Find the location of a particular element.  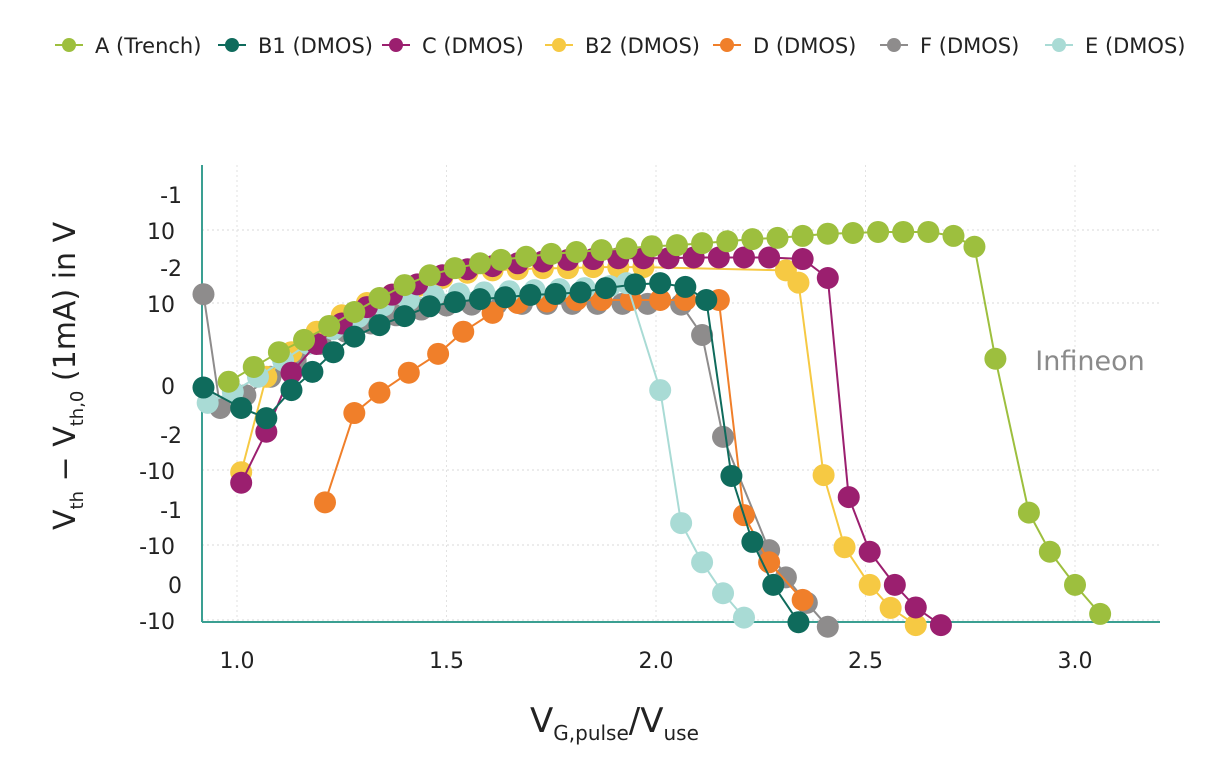

legend-item-2: C (DMOS) is located at coordinates (453, 46).